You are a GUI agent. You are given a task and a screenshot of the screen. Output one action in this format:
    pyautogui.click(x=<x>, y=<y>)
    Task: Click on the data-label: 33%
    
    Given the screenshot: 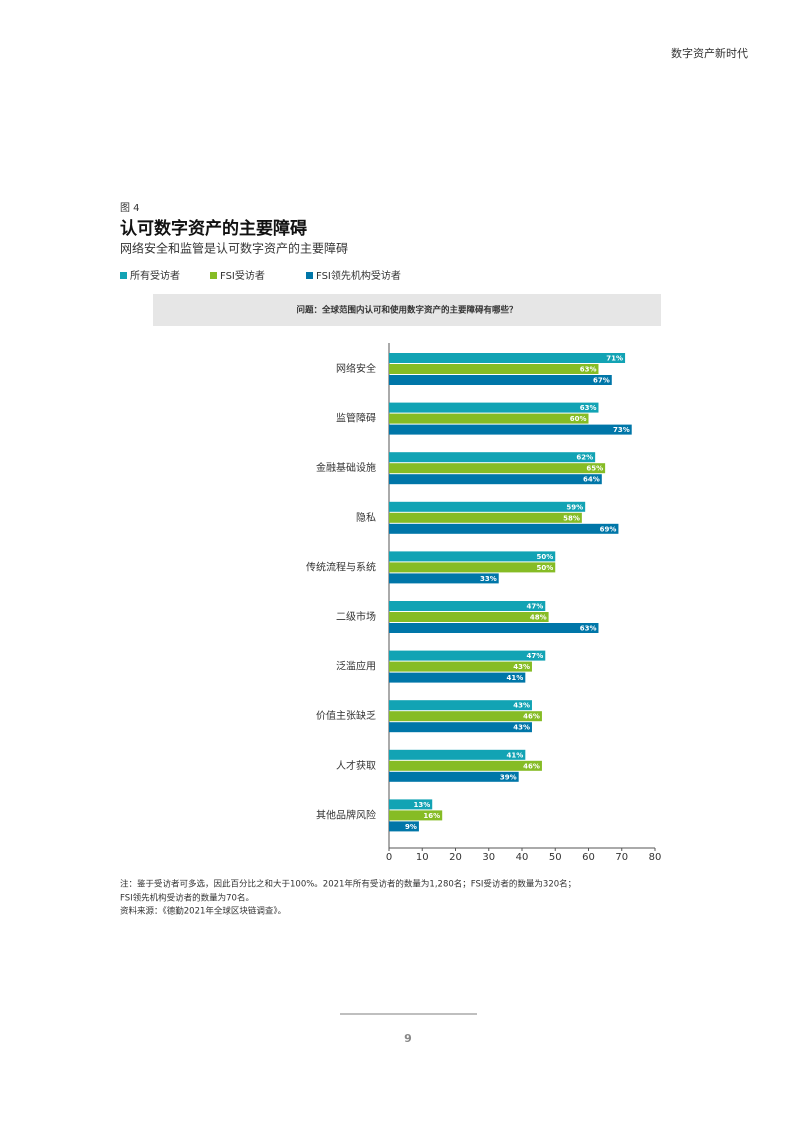 What is the action you would take?
    pyautogui.click(x=488, y=579)
    